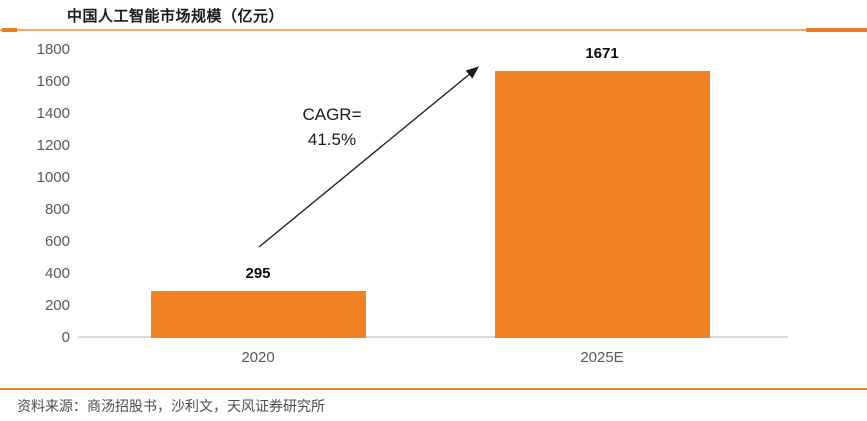  What do you see at coordinates (332, 139) in the screenshot?
I see `cagr-annotation-line2: 41.5%` at bounding box center [332, 139].